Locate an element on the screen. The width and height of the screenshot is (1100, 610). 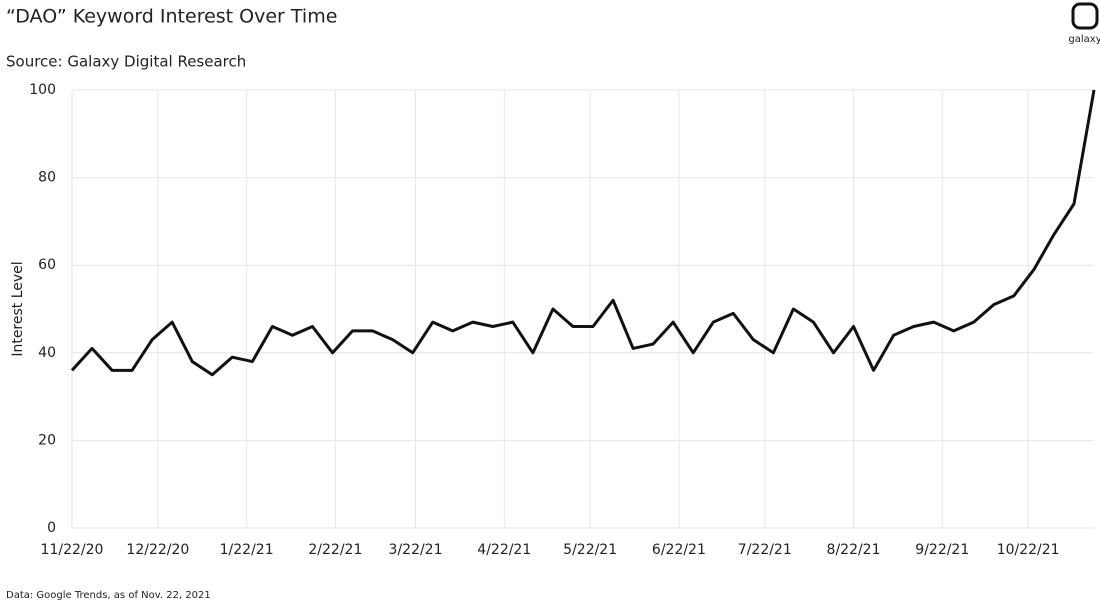
y-tick-label: 20 is located at coordinates (47, 440).